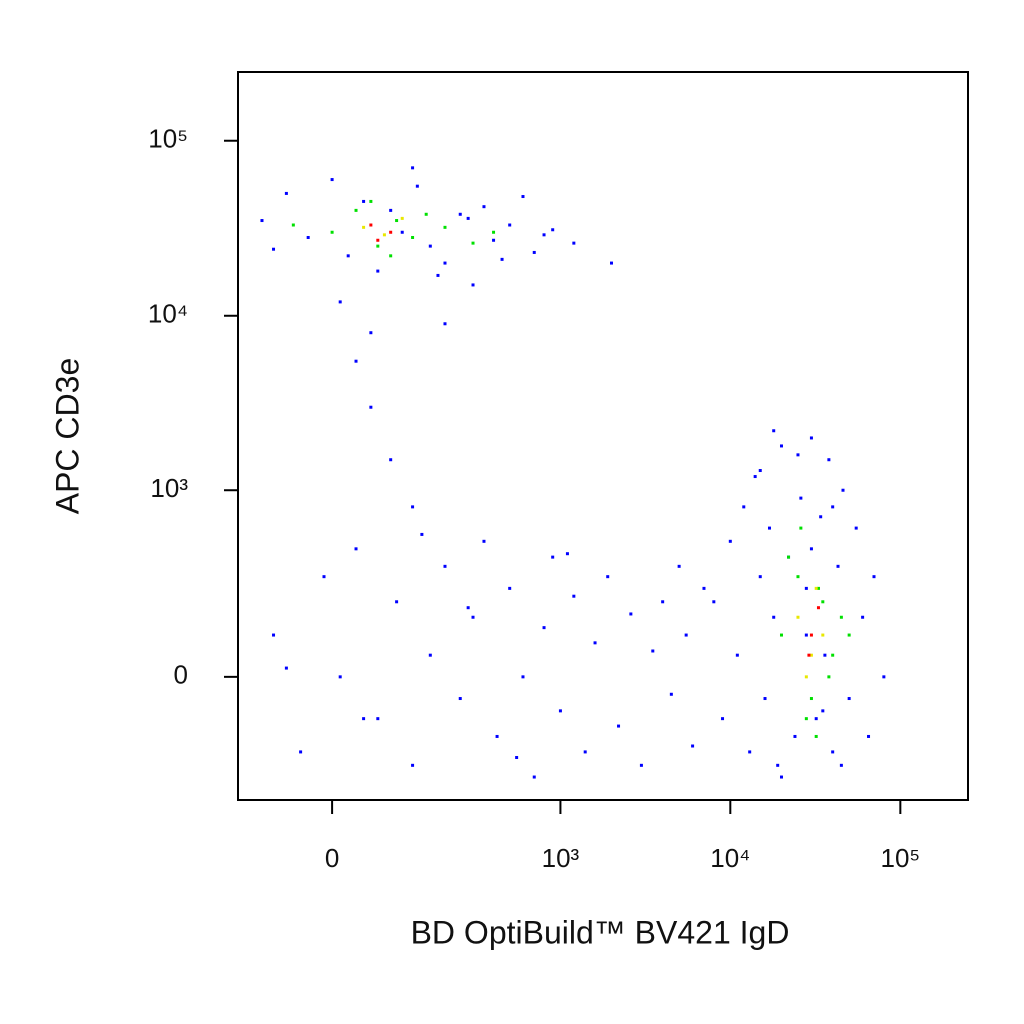 This screenshot has height=1024, width=1024. What do you see at coordinates (181, 675) in the screenshot?
I see `y-tick-label: 0` at bounding box center [181, 675].